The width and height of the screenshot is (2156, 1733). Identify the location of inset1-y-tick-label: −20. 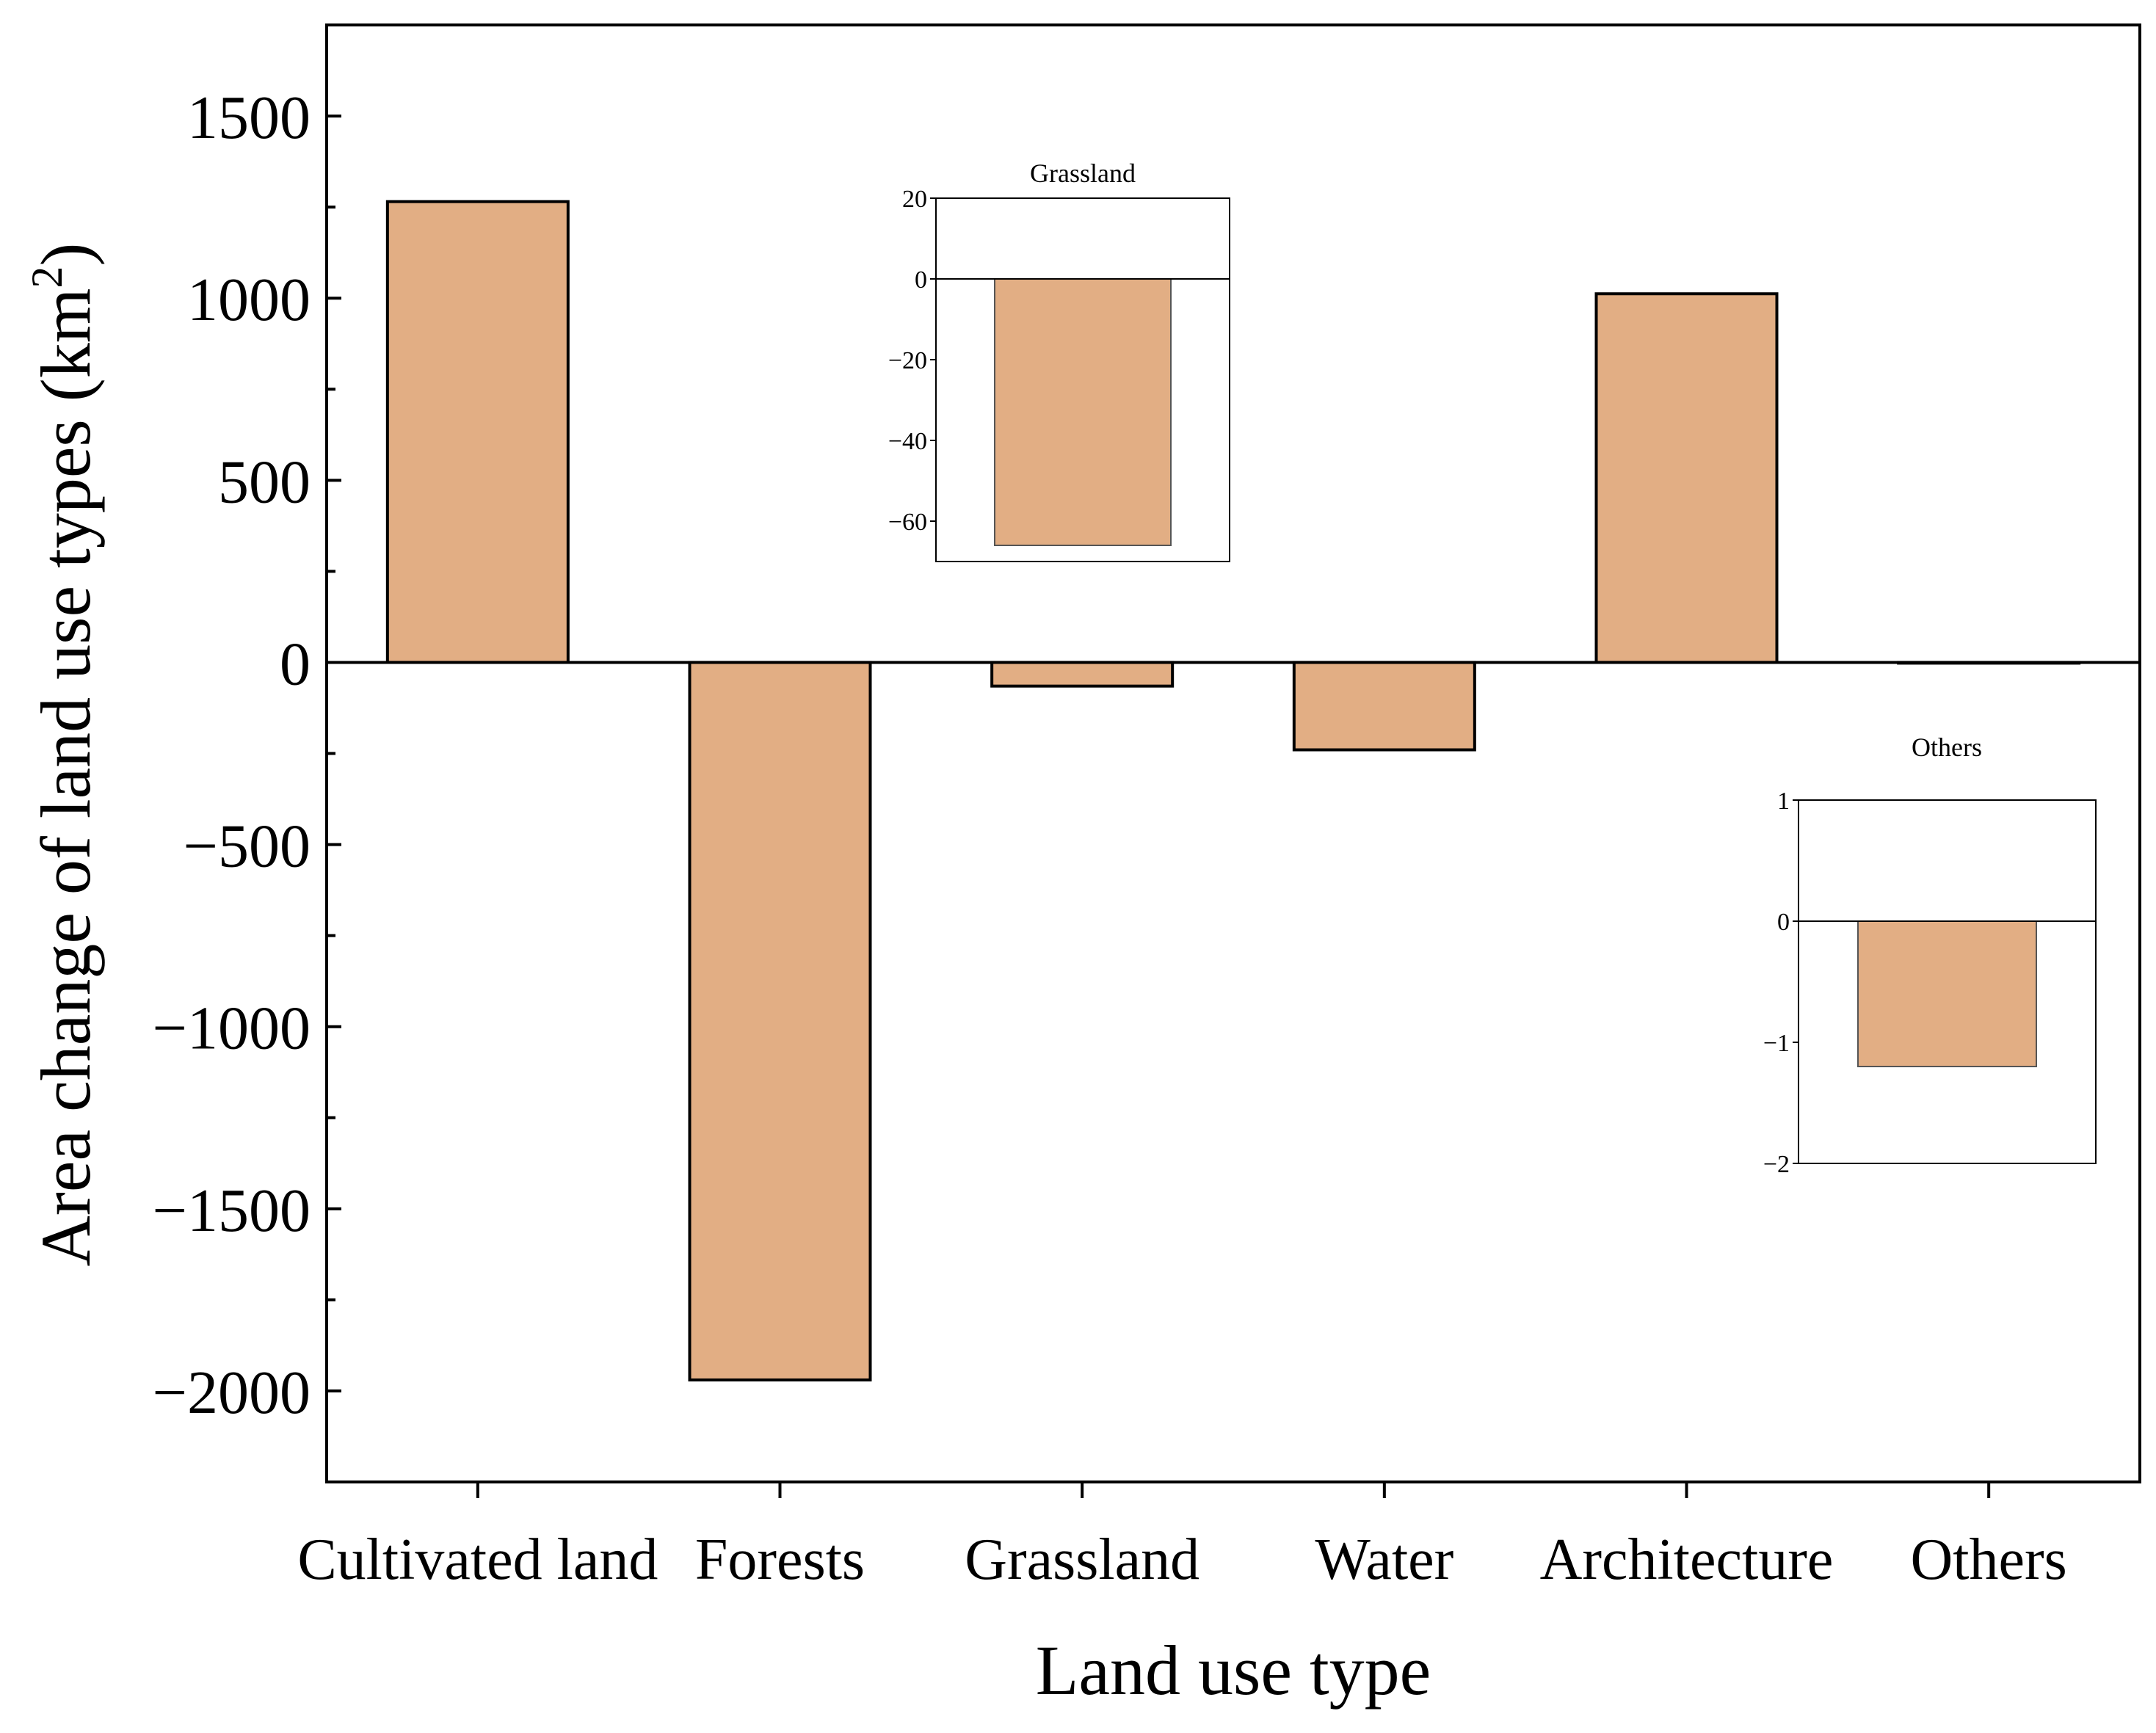
(908, 360).